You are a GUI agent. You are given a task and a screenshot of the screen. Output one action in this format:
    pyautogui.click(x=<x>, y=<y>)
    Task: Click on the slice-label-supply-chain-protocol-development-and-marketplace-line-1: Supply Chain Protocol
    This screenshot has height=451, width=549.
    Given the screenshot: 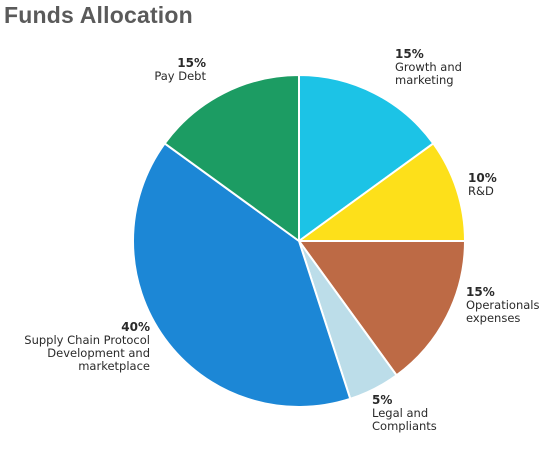 What is the action you would take?
    pyautogui.click(x=87, y=340)
    